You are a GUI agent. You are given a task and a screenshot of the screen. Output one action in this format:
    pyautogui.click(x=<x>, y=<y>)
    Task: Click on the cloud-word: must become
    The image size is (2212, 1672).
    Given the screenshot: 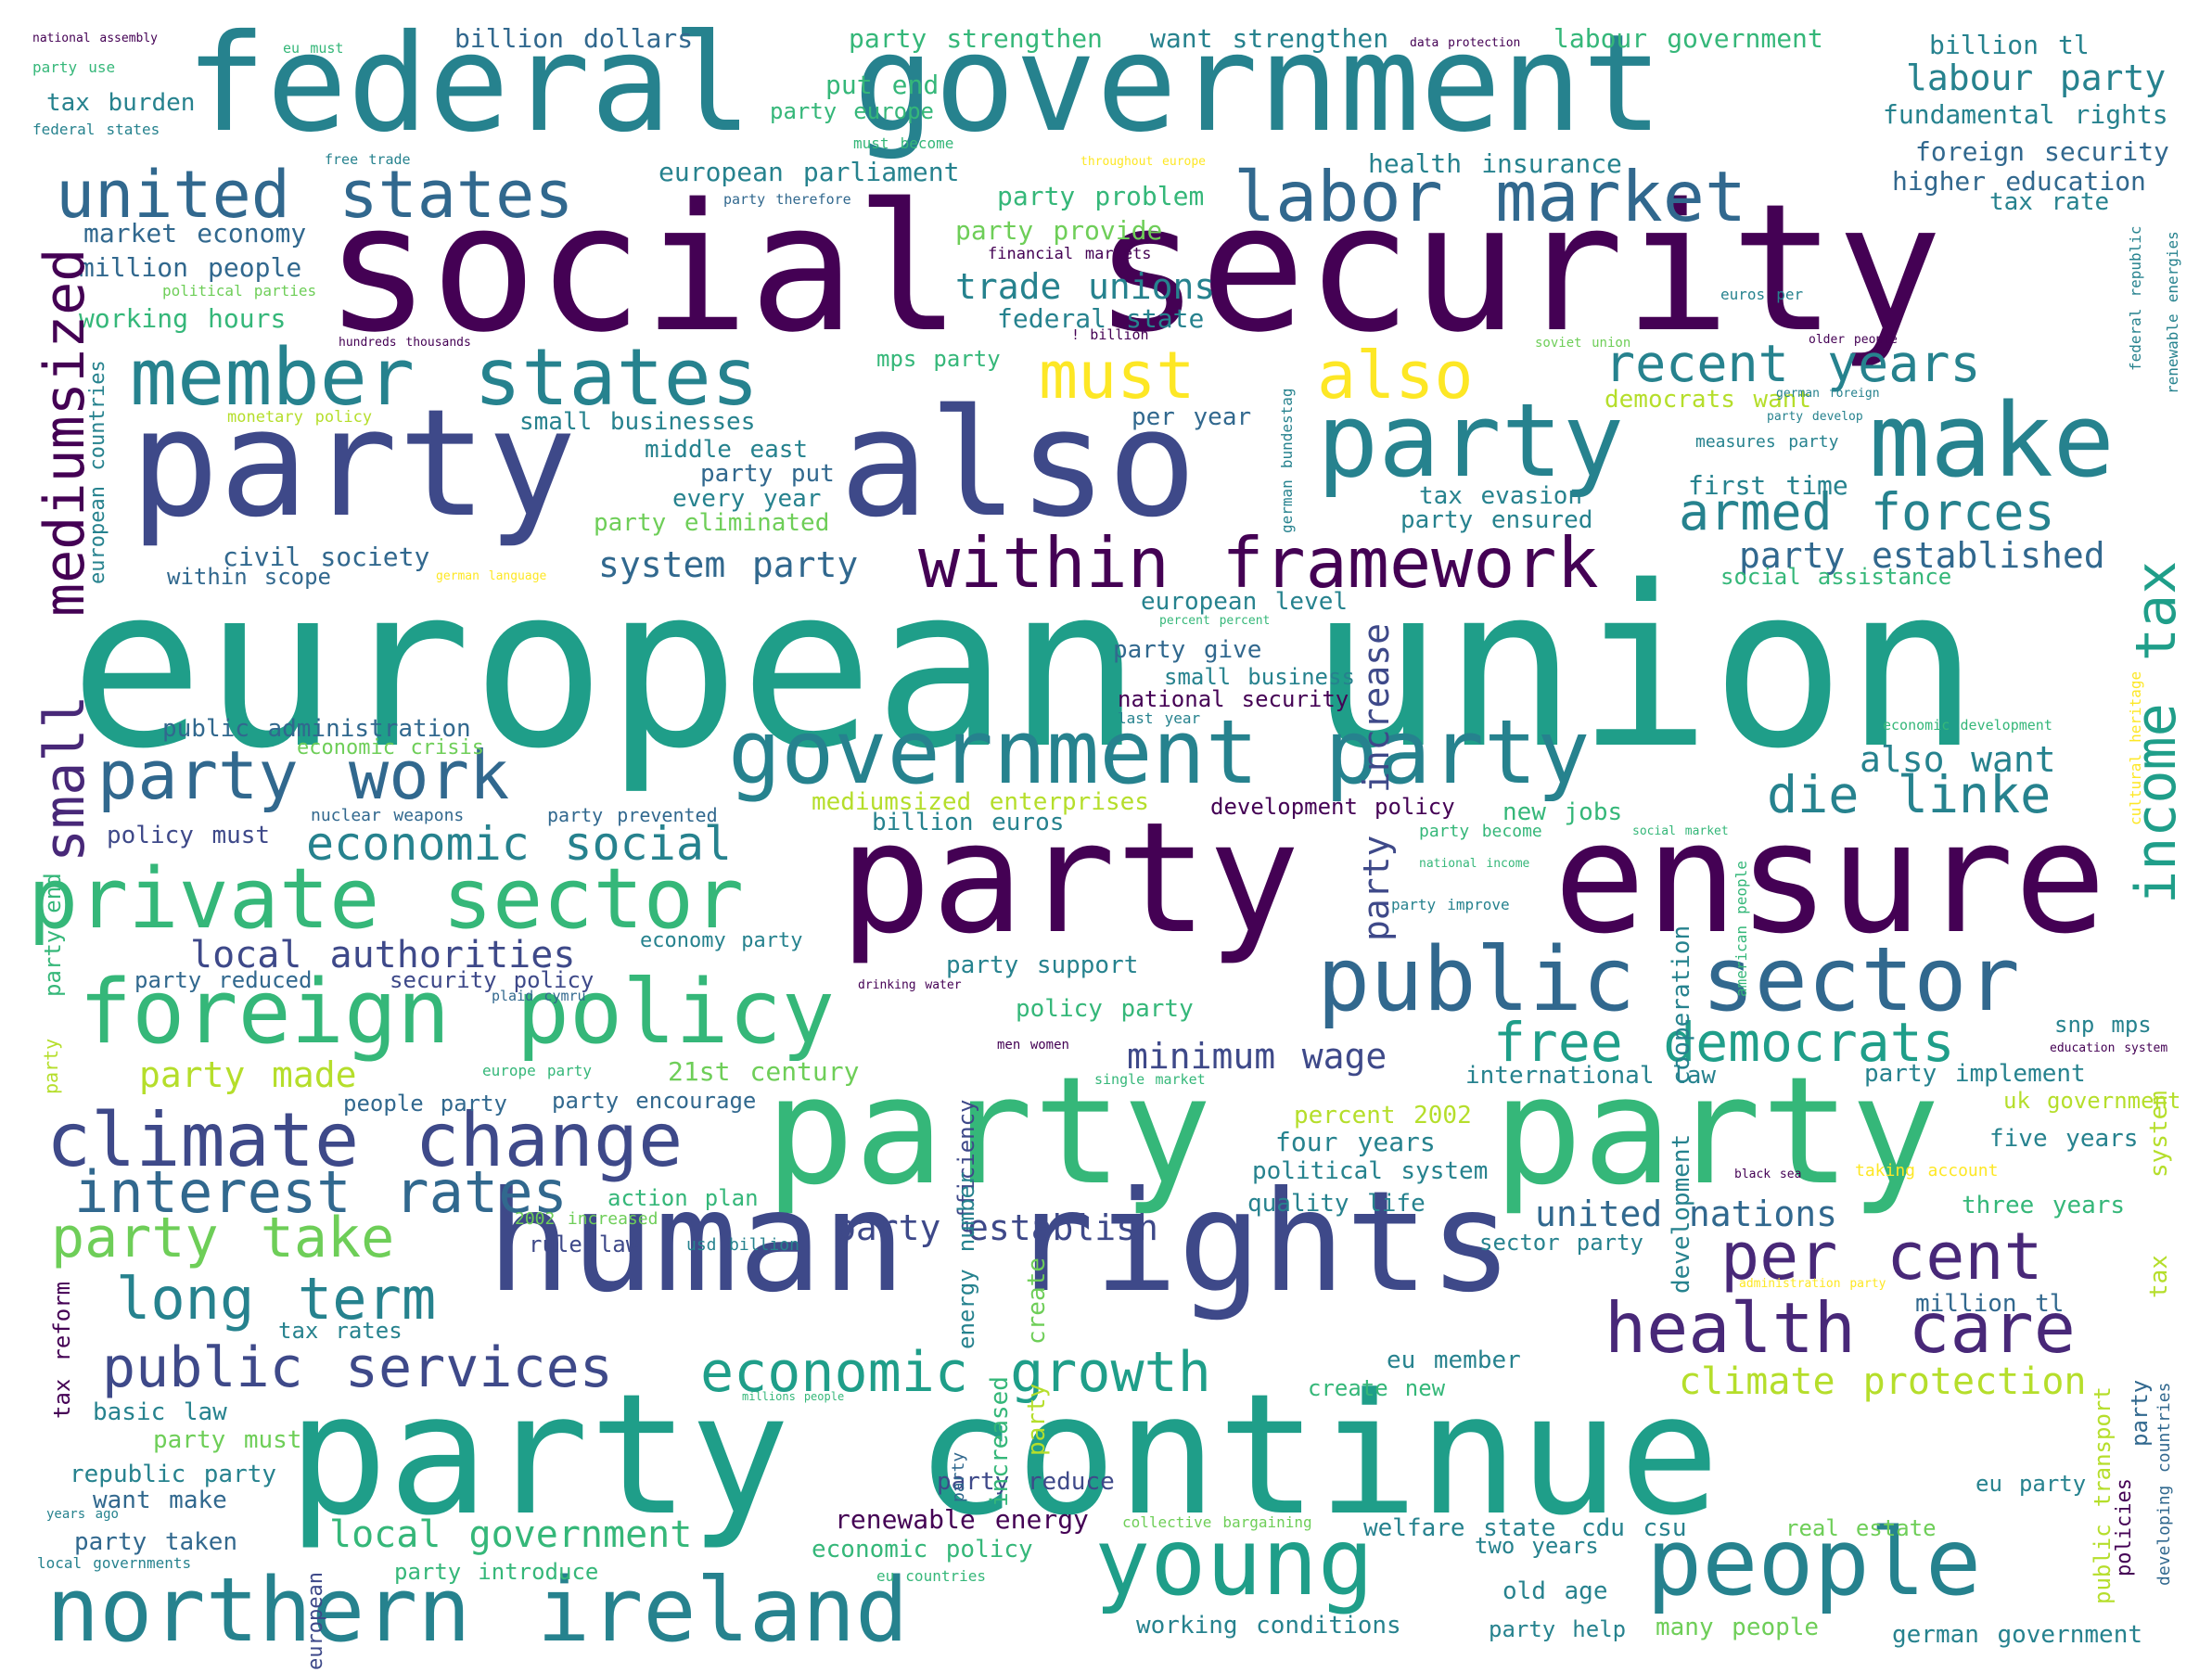 What is the action you would take?
    pyautogui.click(x=903, y=143)
    